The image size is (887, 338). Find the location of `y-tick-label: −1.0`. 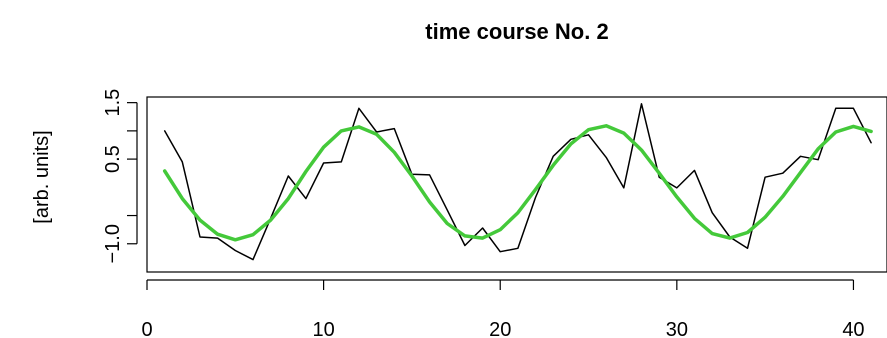

y-tick-label: −1.0 is located at coordinates (113, 243).